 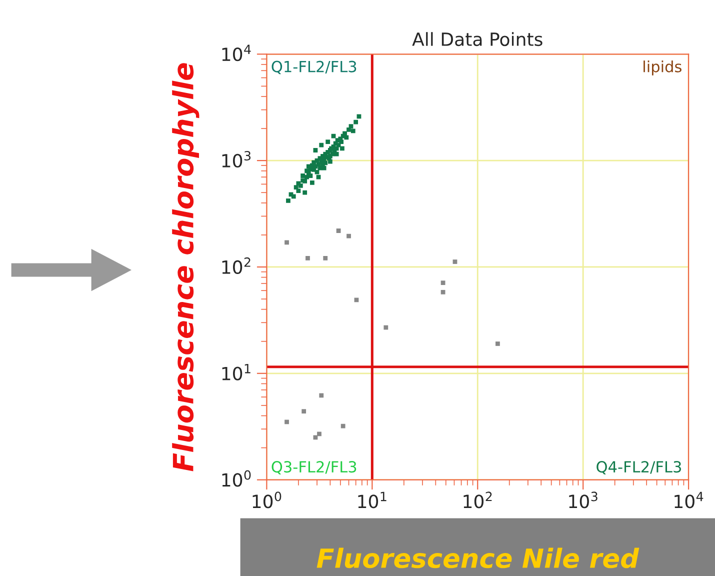 I want to click on annotation: Q3-FL2/FL3, so click(x=314, y=467).